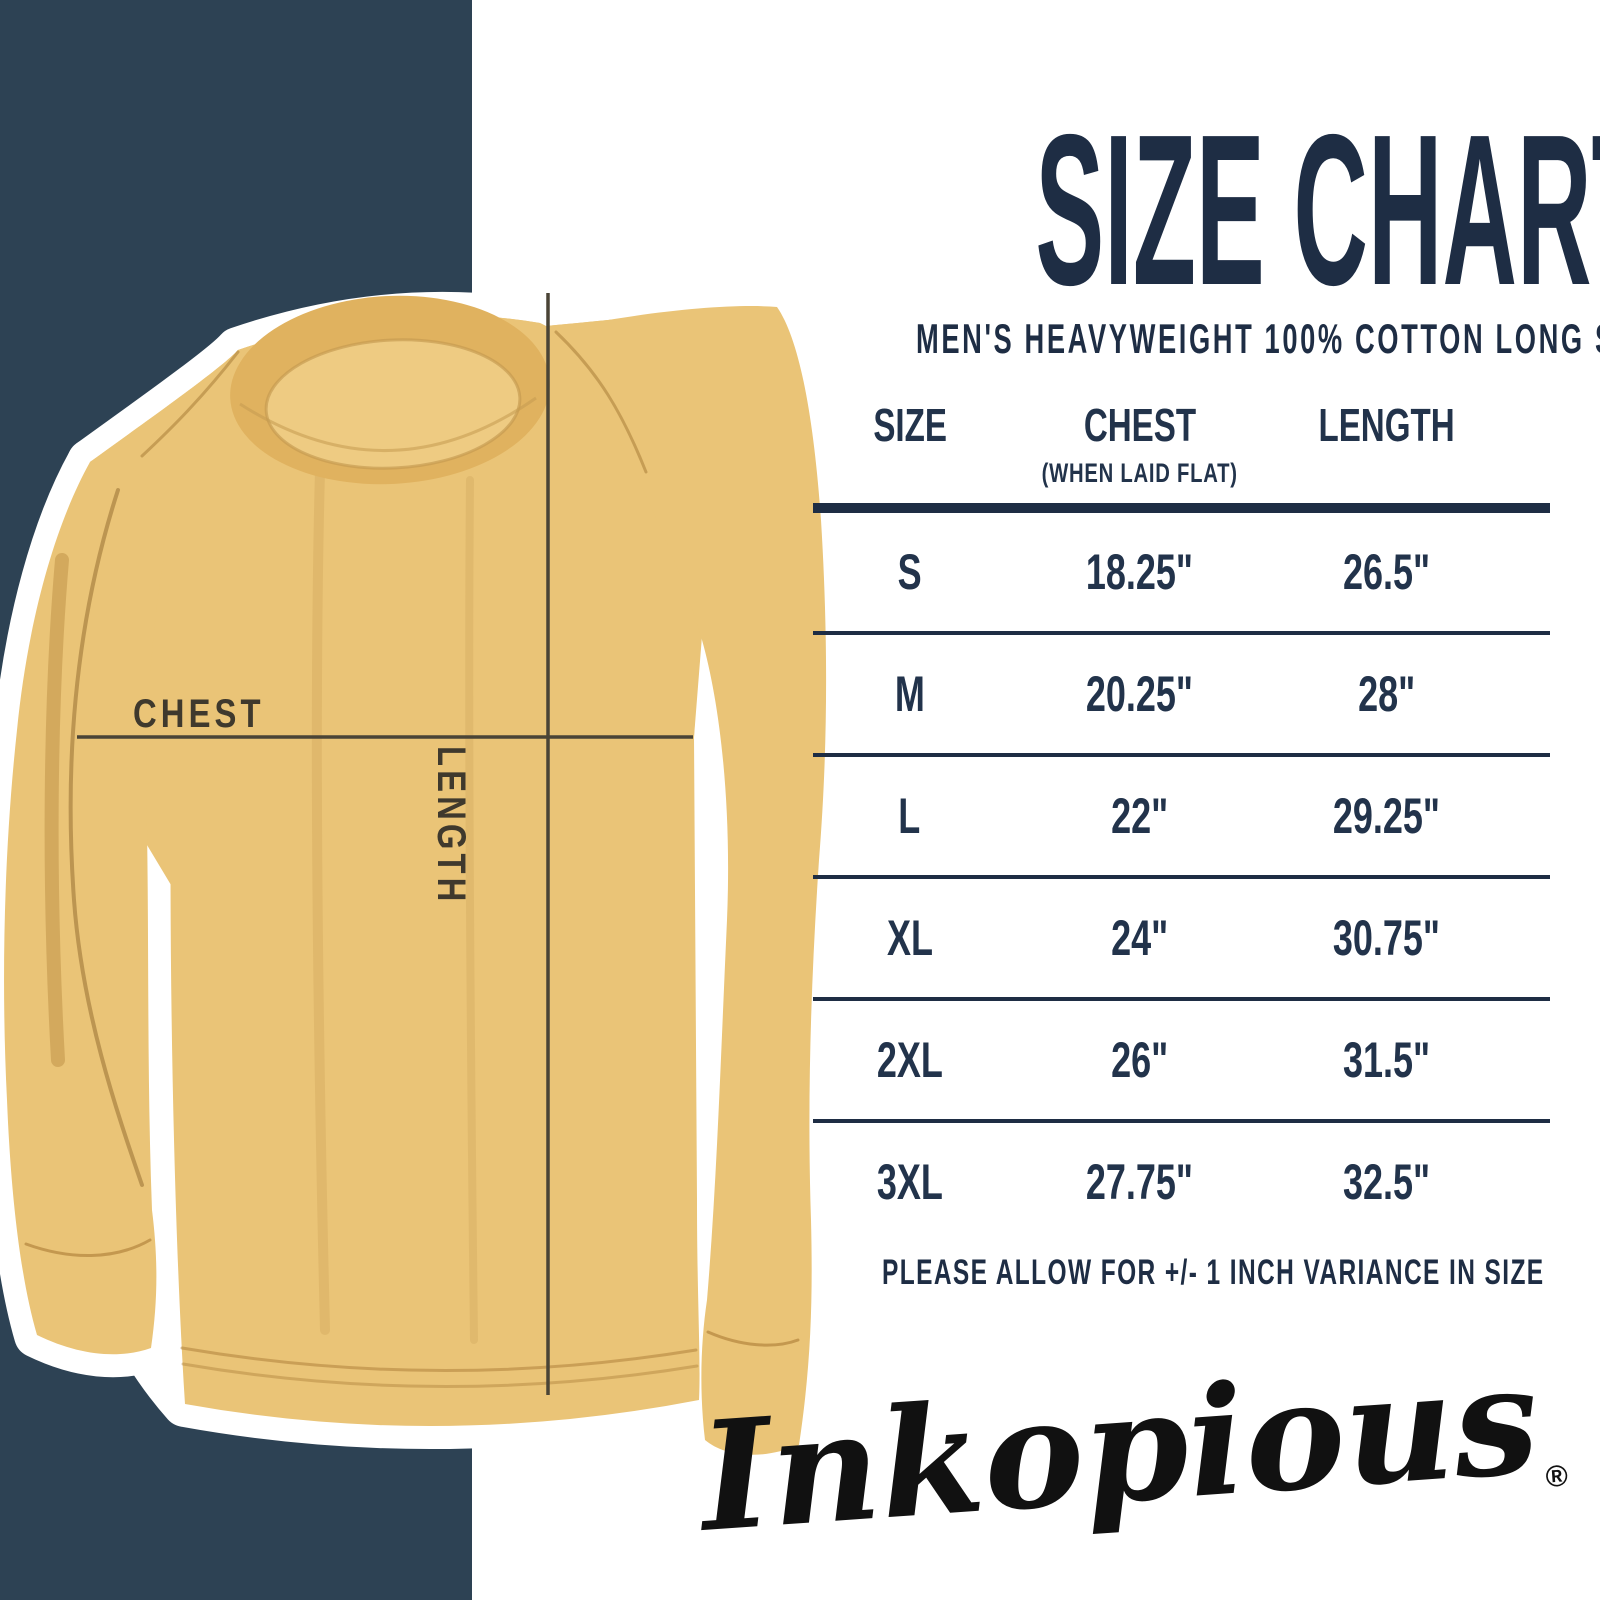  Describe the element at coordinates (909, 816) in the screenshot. I see `size-value: L` at that location.